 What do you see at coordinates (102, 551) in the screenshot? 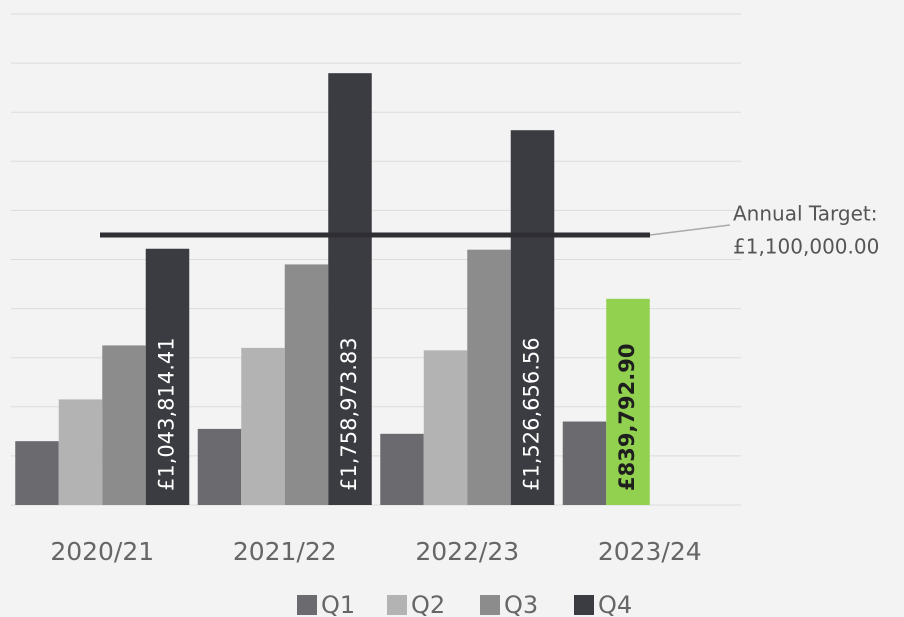
I see `x-tick-label: 2020/21` at bounding box center [102, 551].